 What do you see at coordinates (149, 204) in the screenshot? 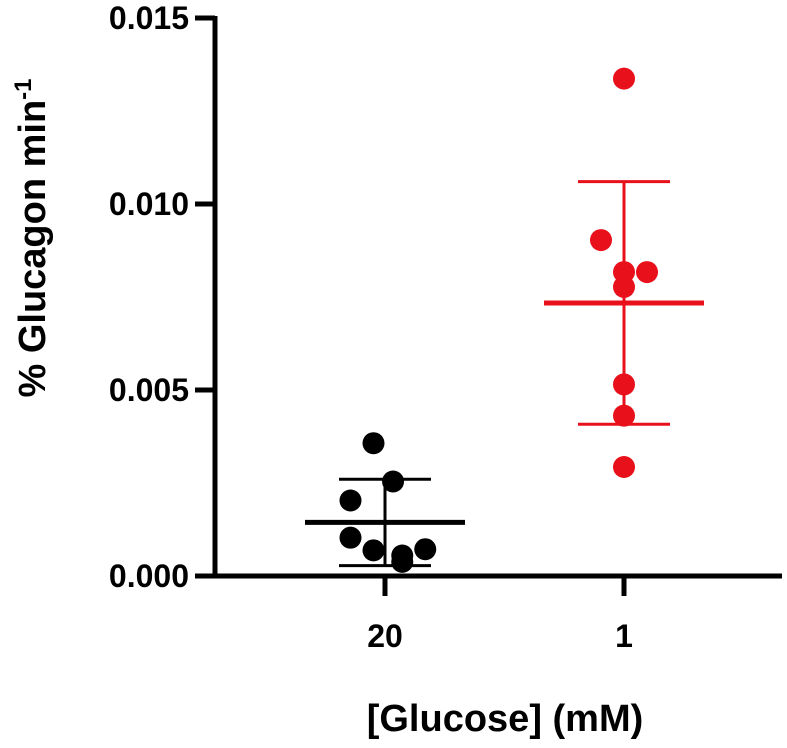
I see `y-tick-label: 0.010` at bounding box center [149, 204].